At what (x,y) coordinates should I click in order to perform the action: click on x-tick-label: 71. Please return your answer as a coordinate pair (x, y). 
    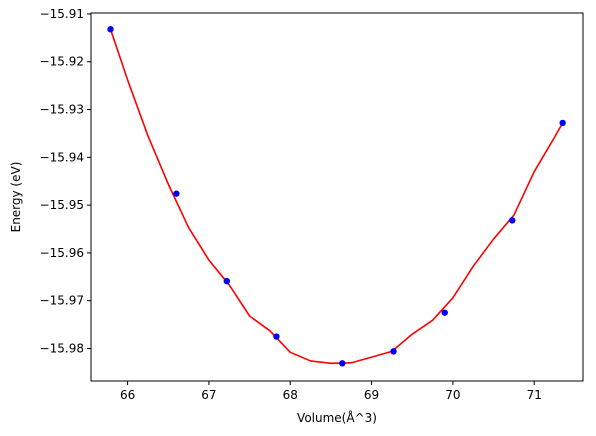
    Looking at the image, I should click on (534, 395).